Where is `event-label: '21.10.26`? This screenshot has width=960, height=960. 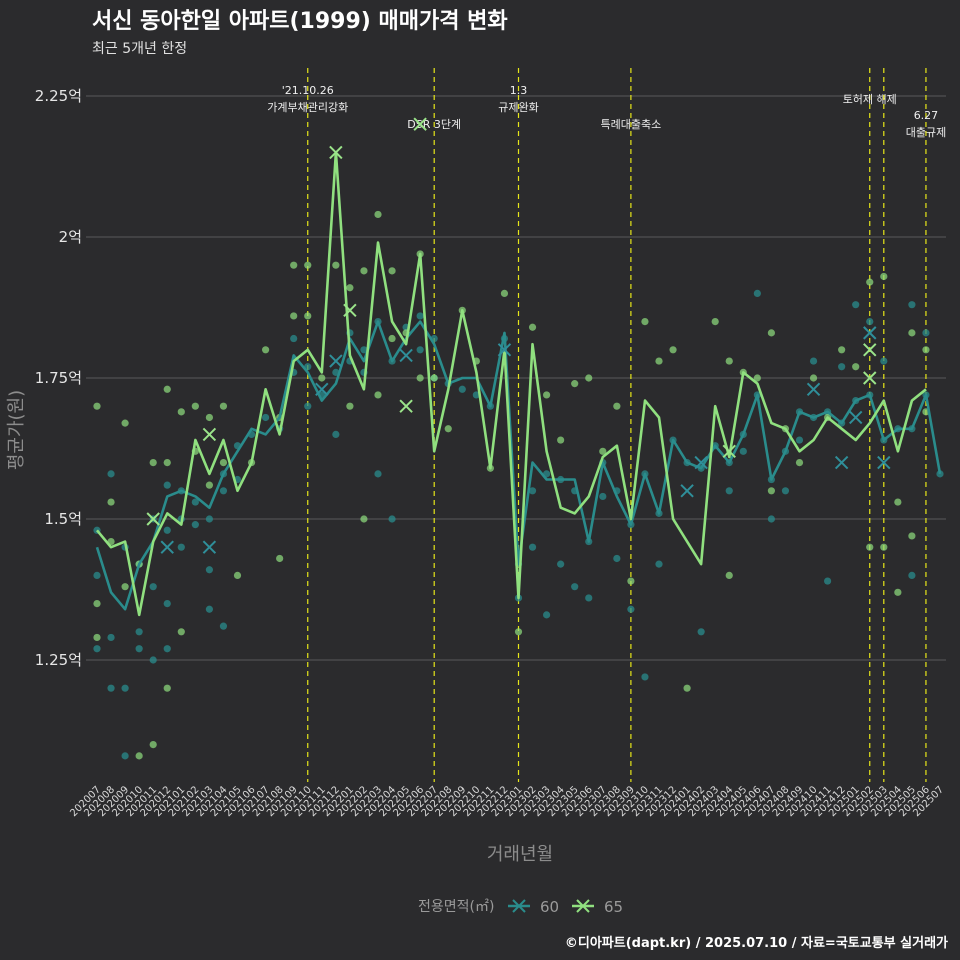 event-label: '21.10.26 is located at coordinates (308, 90).